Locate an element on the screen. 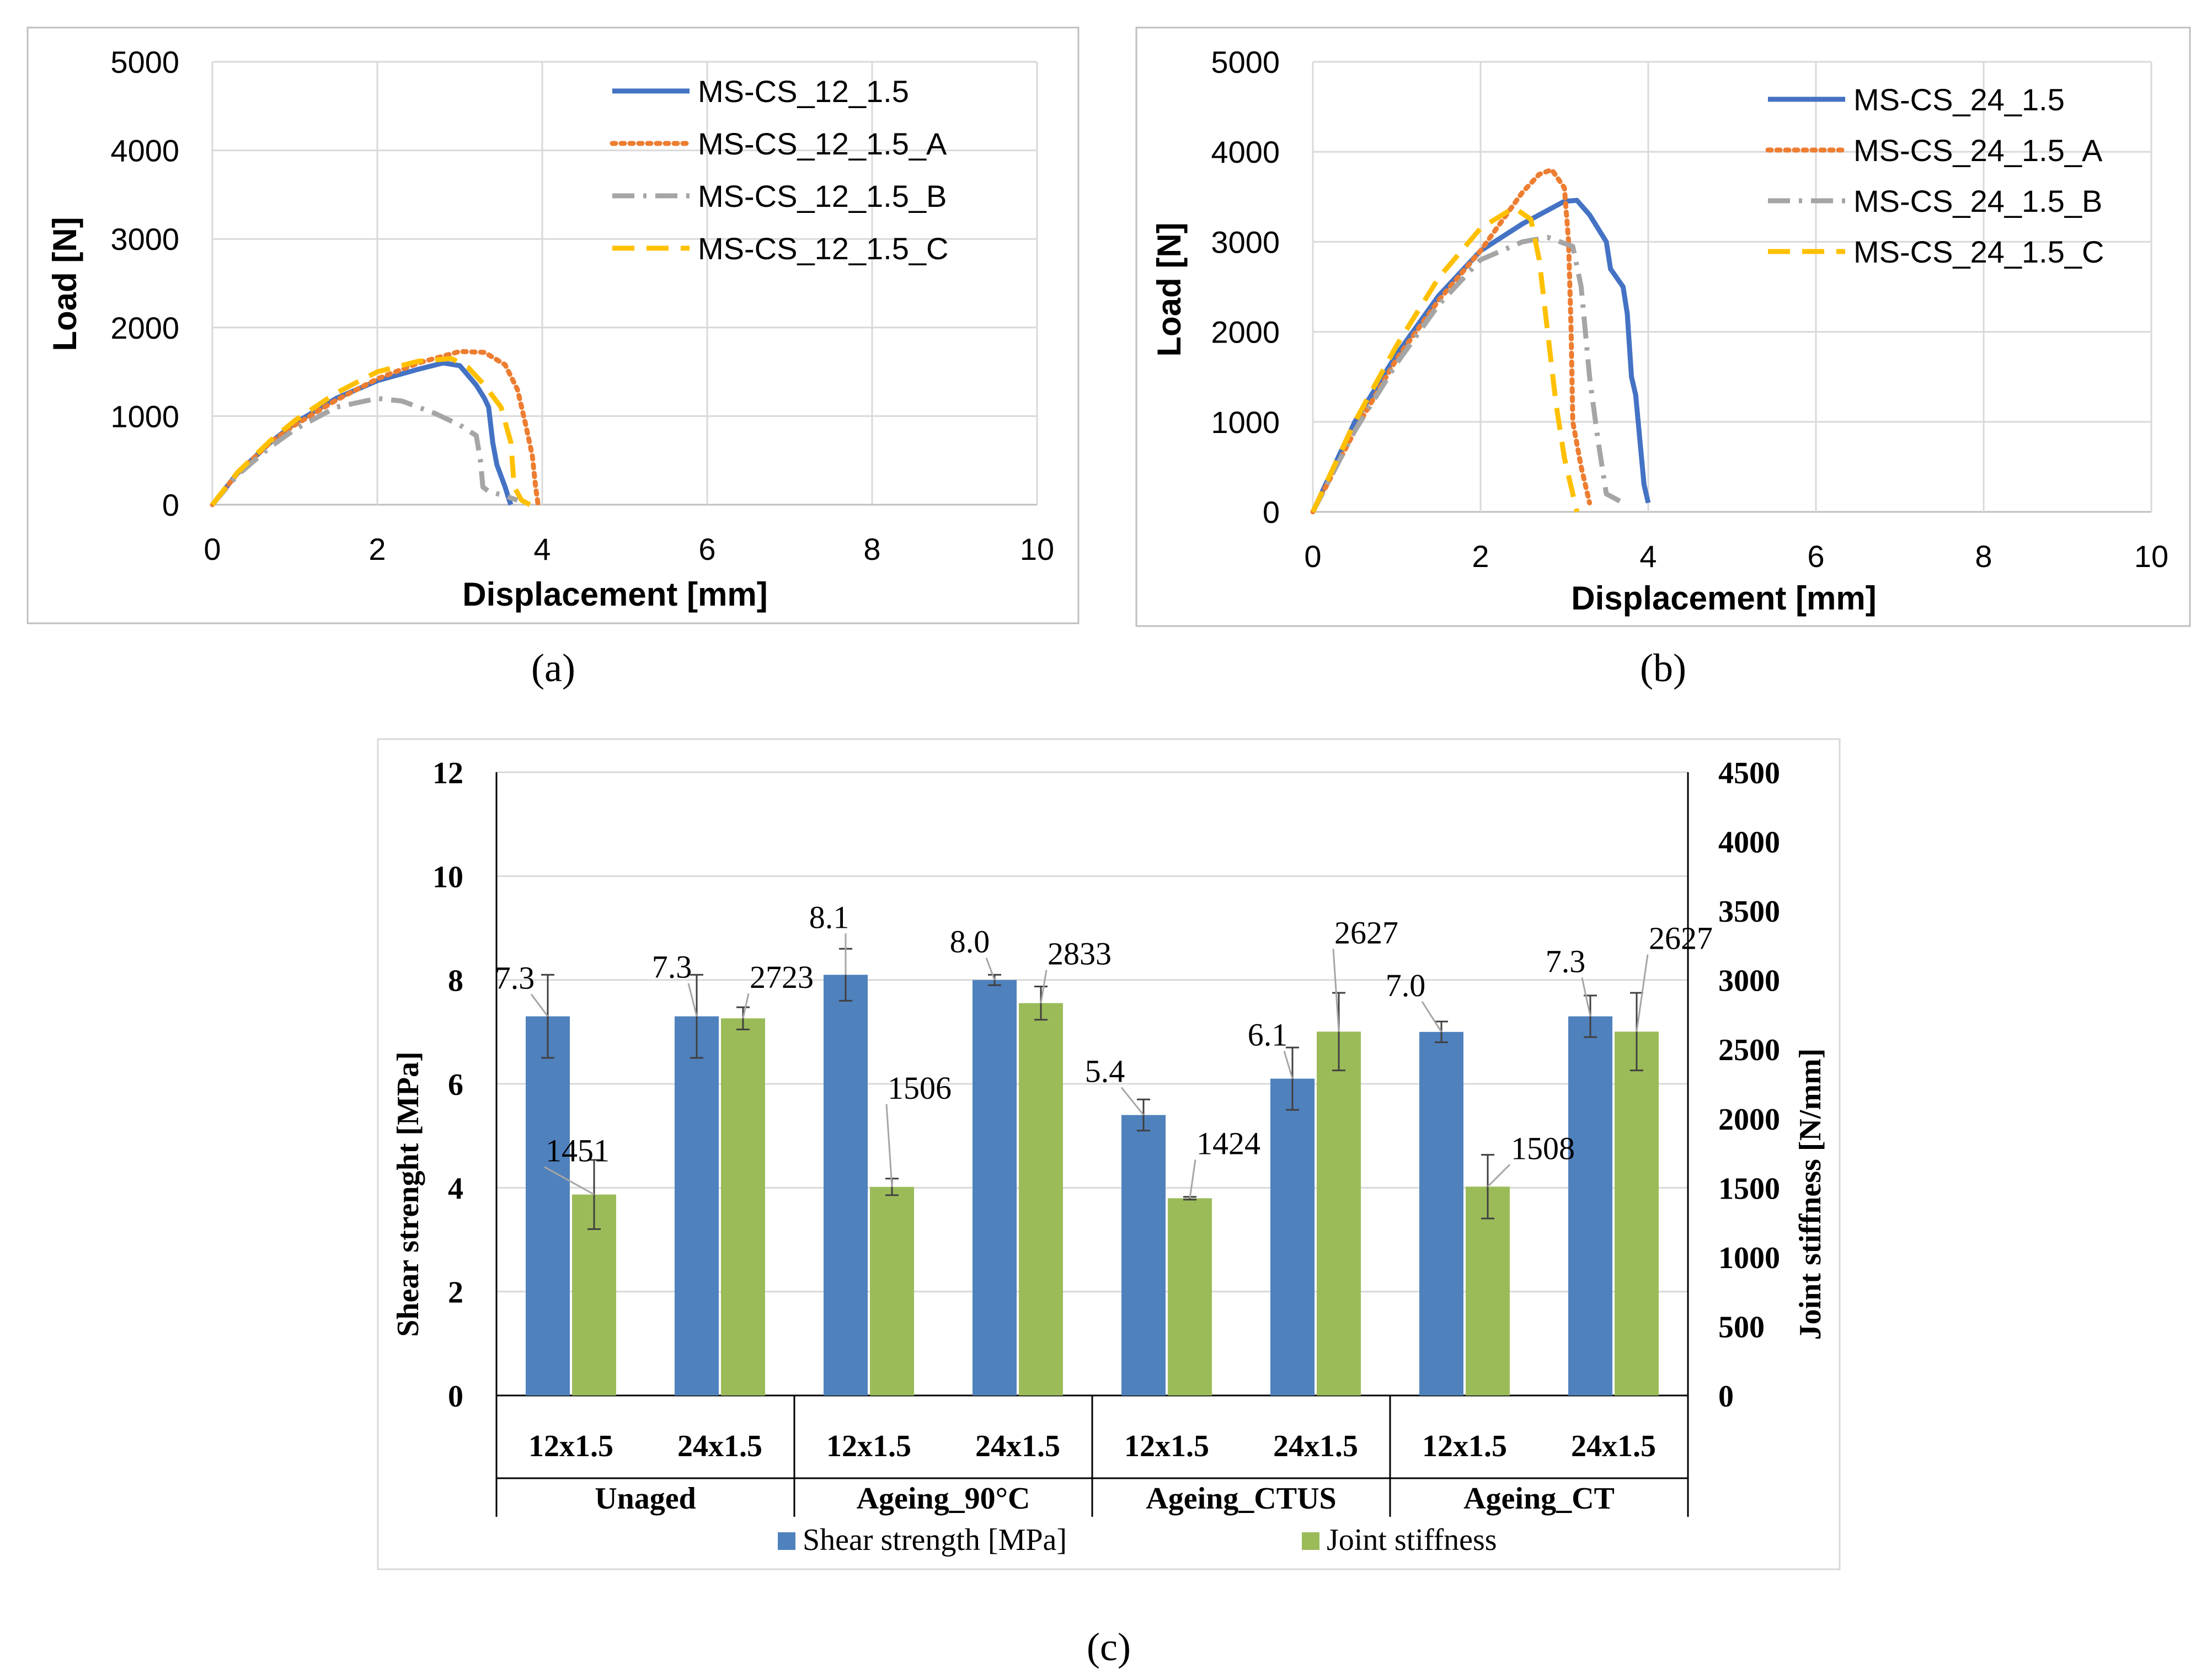 This screenshot has height=1679, width=2212. legend-label: Joint stiffness is located at coordinates (1412, 1540).